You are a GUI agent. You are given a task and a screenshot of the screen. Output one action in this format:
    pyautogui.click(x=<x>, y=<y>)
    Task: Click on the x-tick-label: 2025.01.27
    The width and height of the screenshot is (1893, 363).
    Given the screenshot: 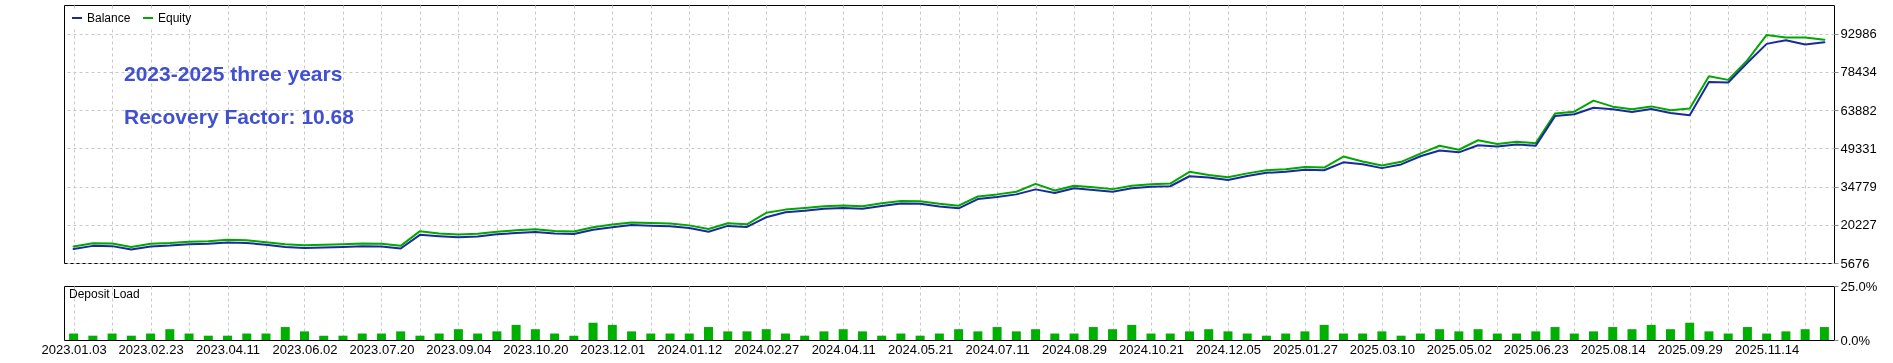 What is the action you would take?
    pyautogui.click(x=1305, y=349)
    